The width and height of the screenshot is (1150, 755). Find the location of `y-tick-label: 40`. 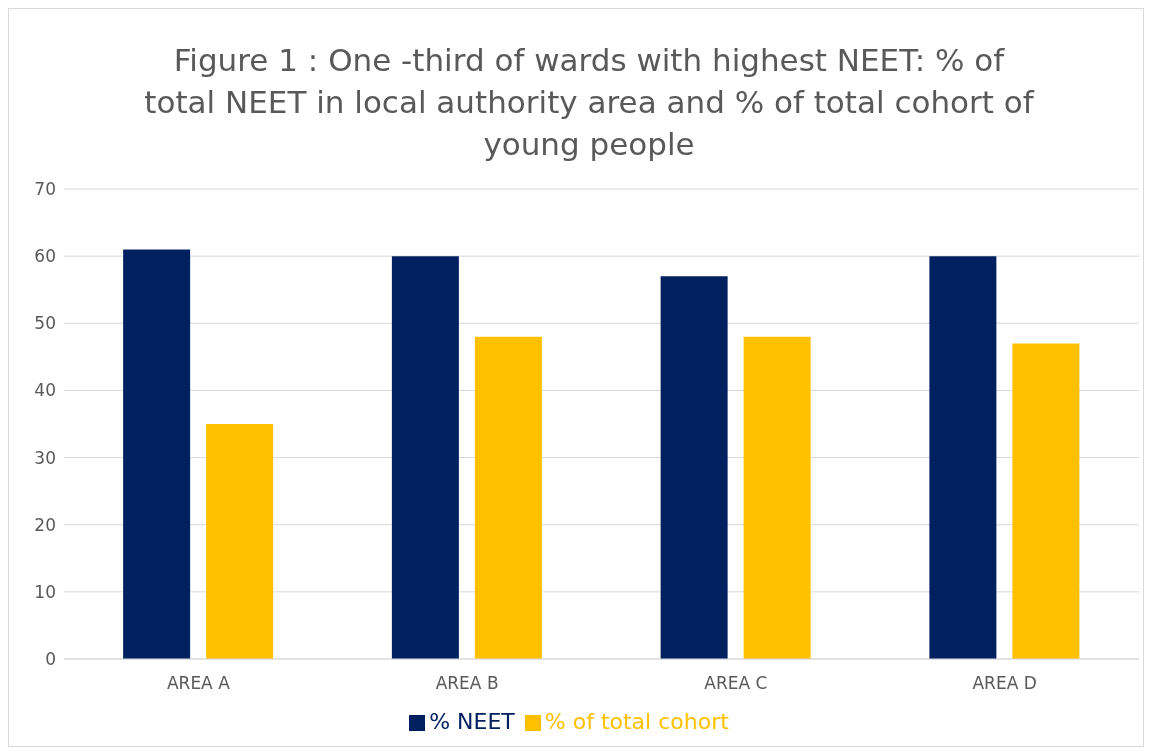

y-tick-label: 40 is located at coordinates (45, 390).